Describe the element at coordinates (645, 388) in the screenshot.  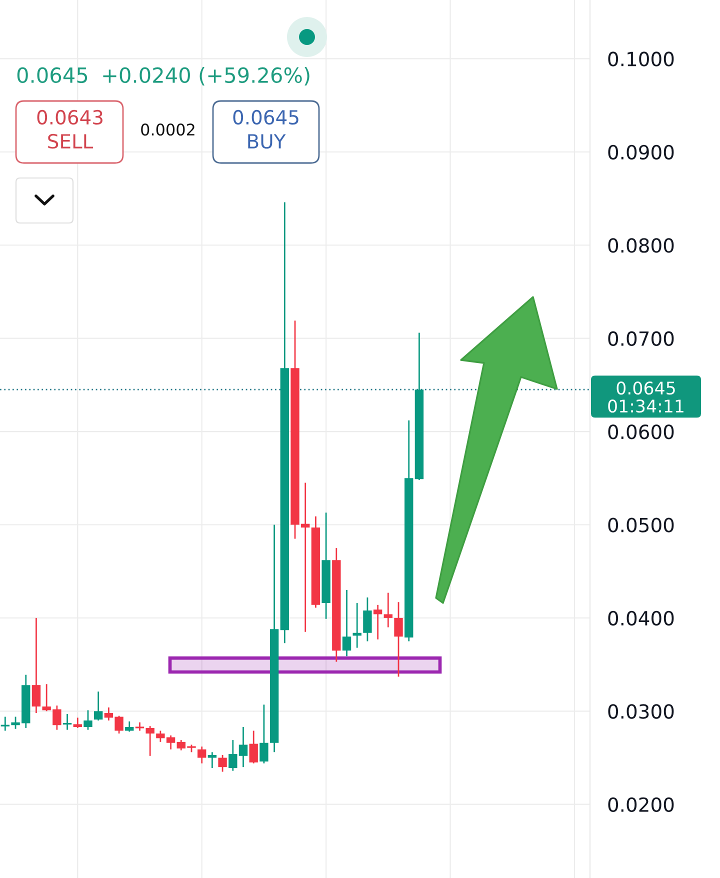
I see `ref-line-label: 0.0645` at that location.